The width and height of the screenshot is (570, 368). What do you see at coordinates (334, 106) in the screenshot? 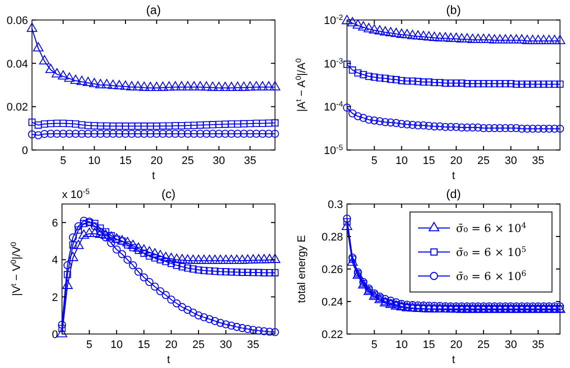
I see `y-tick-label: 10$^{-4}$` at bounding box center [334, 106].